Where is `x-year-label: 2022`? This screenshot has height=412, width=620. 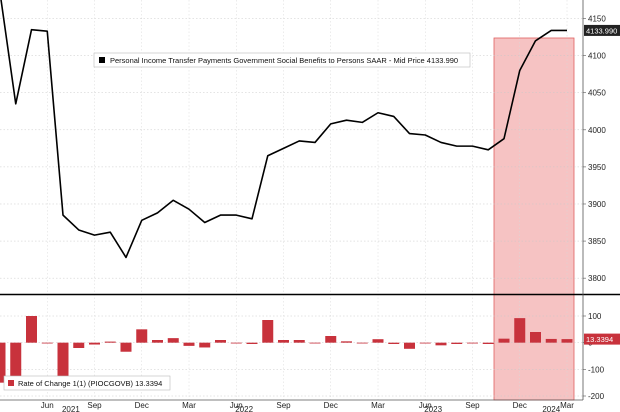
x-year-label: 2022 is located at coordinates (244, 408).